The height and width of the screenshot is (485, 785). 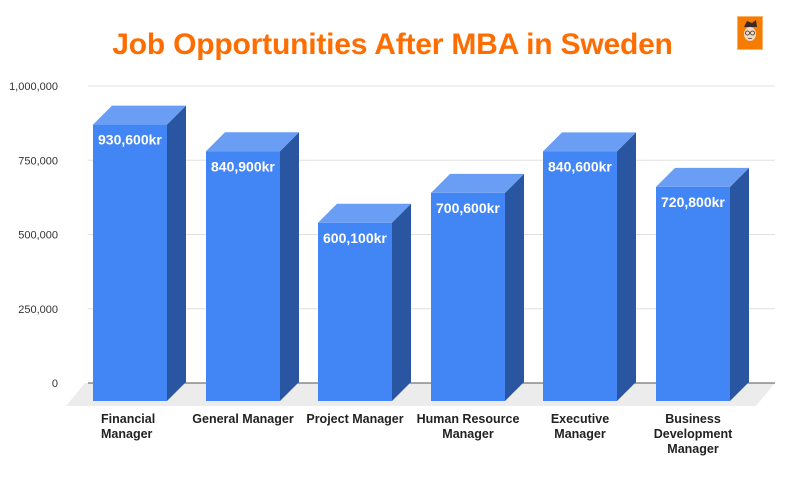 I want to click on y-tick-label: 750,000, so click(x=38, y=161).